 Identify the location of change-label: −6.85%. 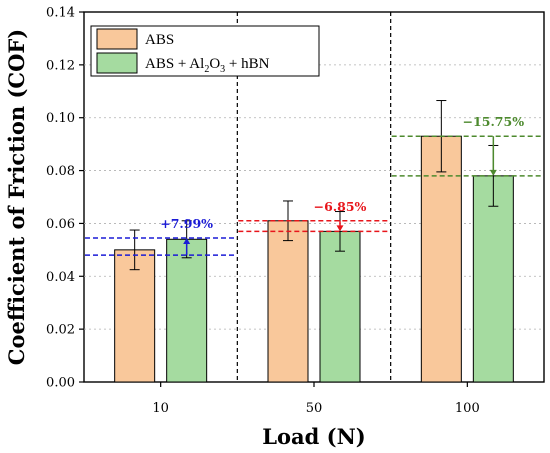
(340, 206).